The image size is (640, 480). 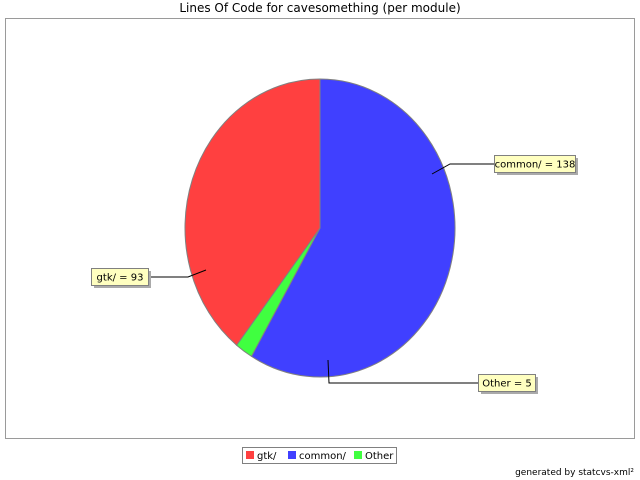 I want to click on label-gtk: gtk/ = 93, so click(x=120, y=278).